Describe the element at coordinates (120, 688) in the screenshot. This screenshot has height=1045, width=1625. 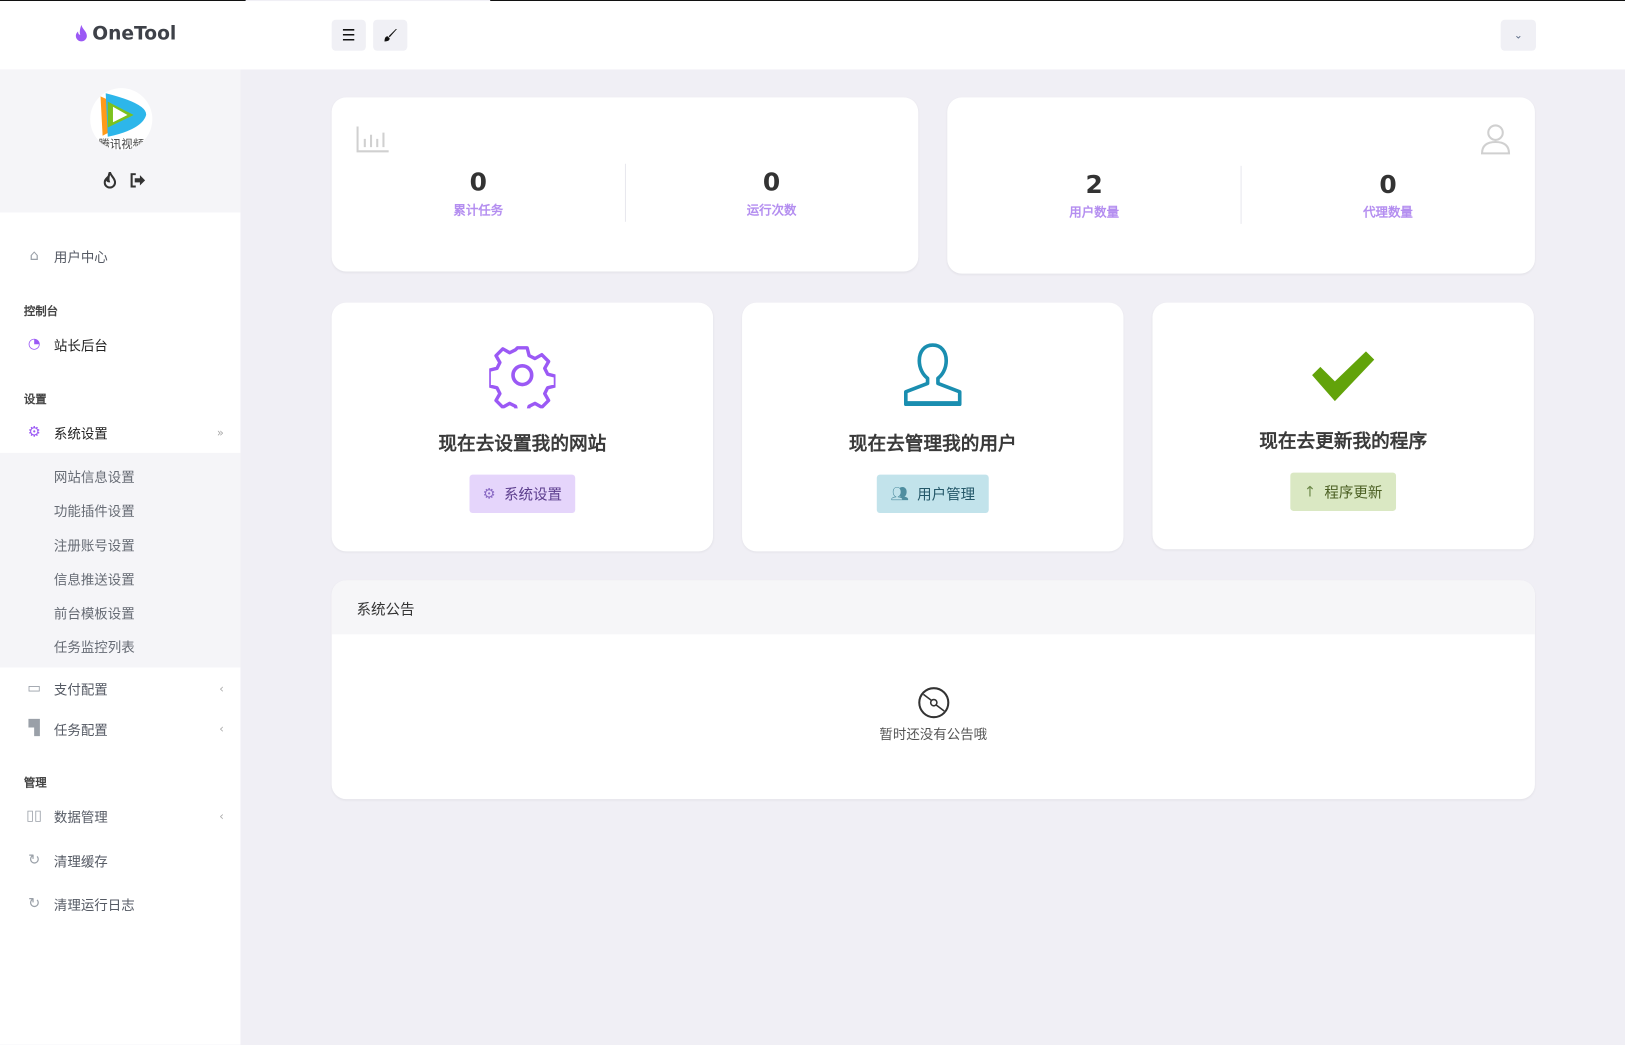
I see `sidebar-item-payment: ▭ 支付配置 ‹` at that location.